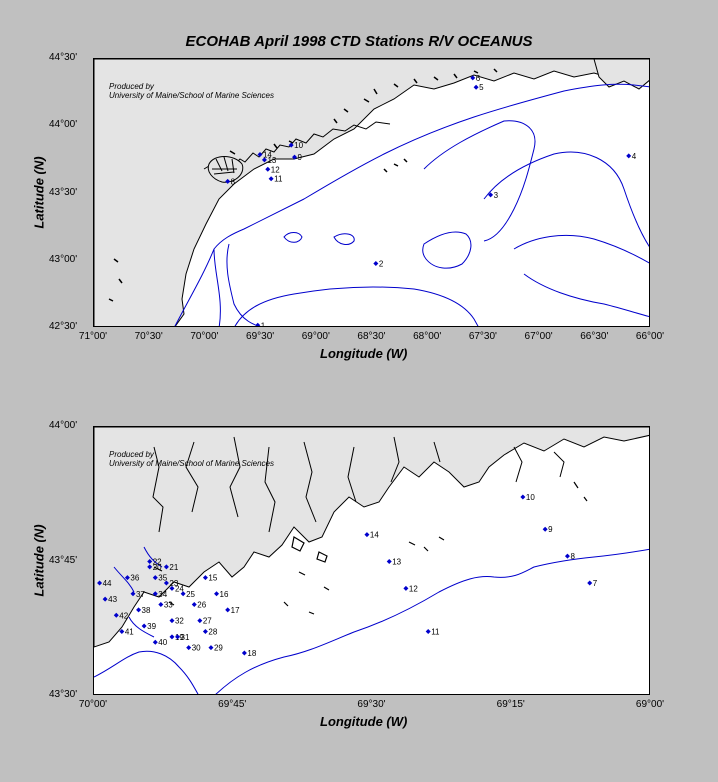 Image resolution: width=718 pixels, height=782 pixels. I want to click on station-label: 12, so click(275, 169).